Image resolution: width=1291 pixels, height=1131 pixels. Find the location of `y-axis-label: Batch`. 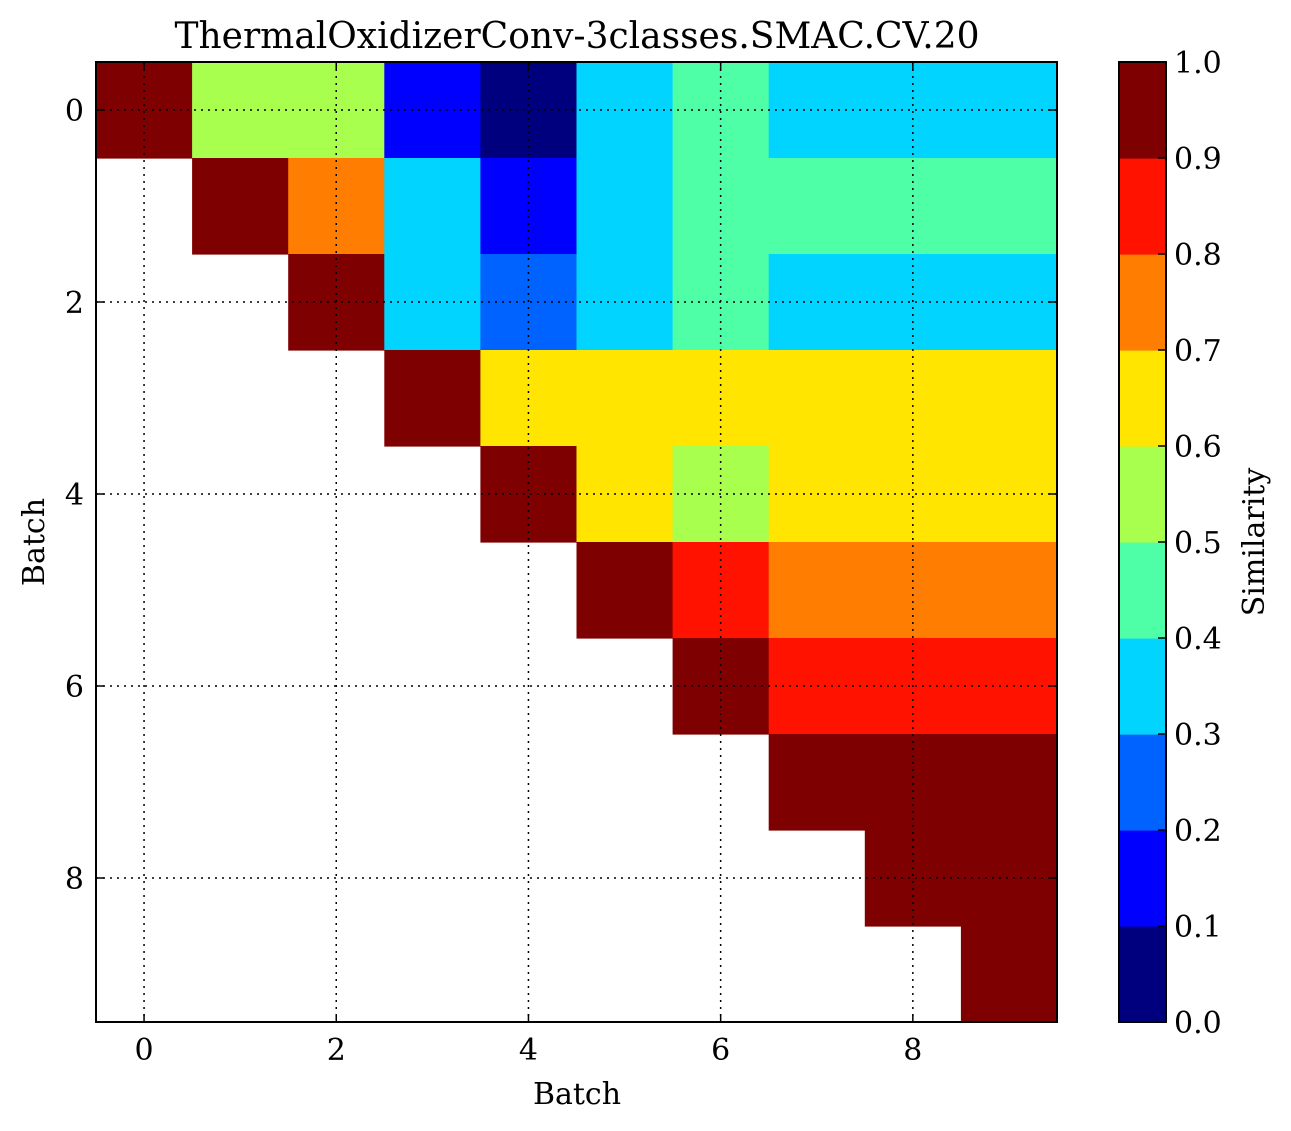

y-axis-label: Batch is located at coordinates (34, 542).